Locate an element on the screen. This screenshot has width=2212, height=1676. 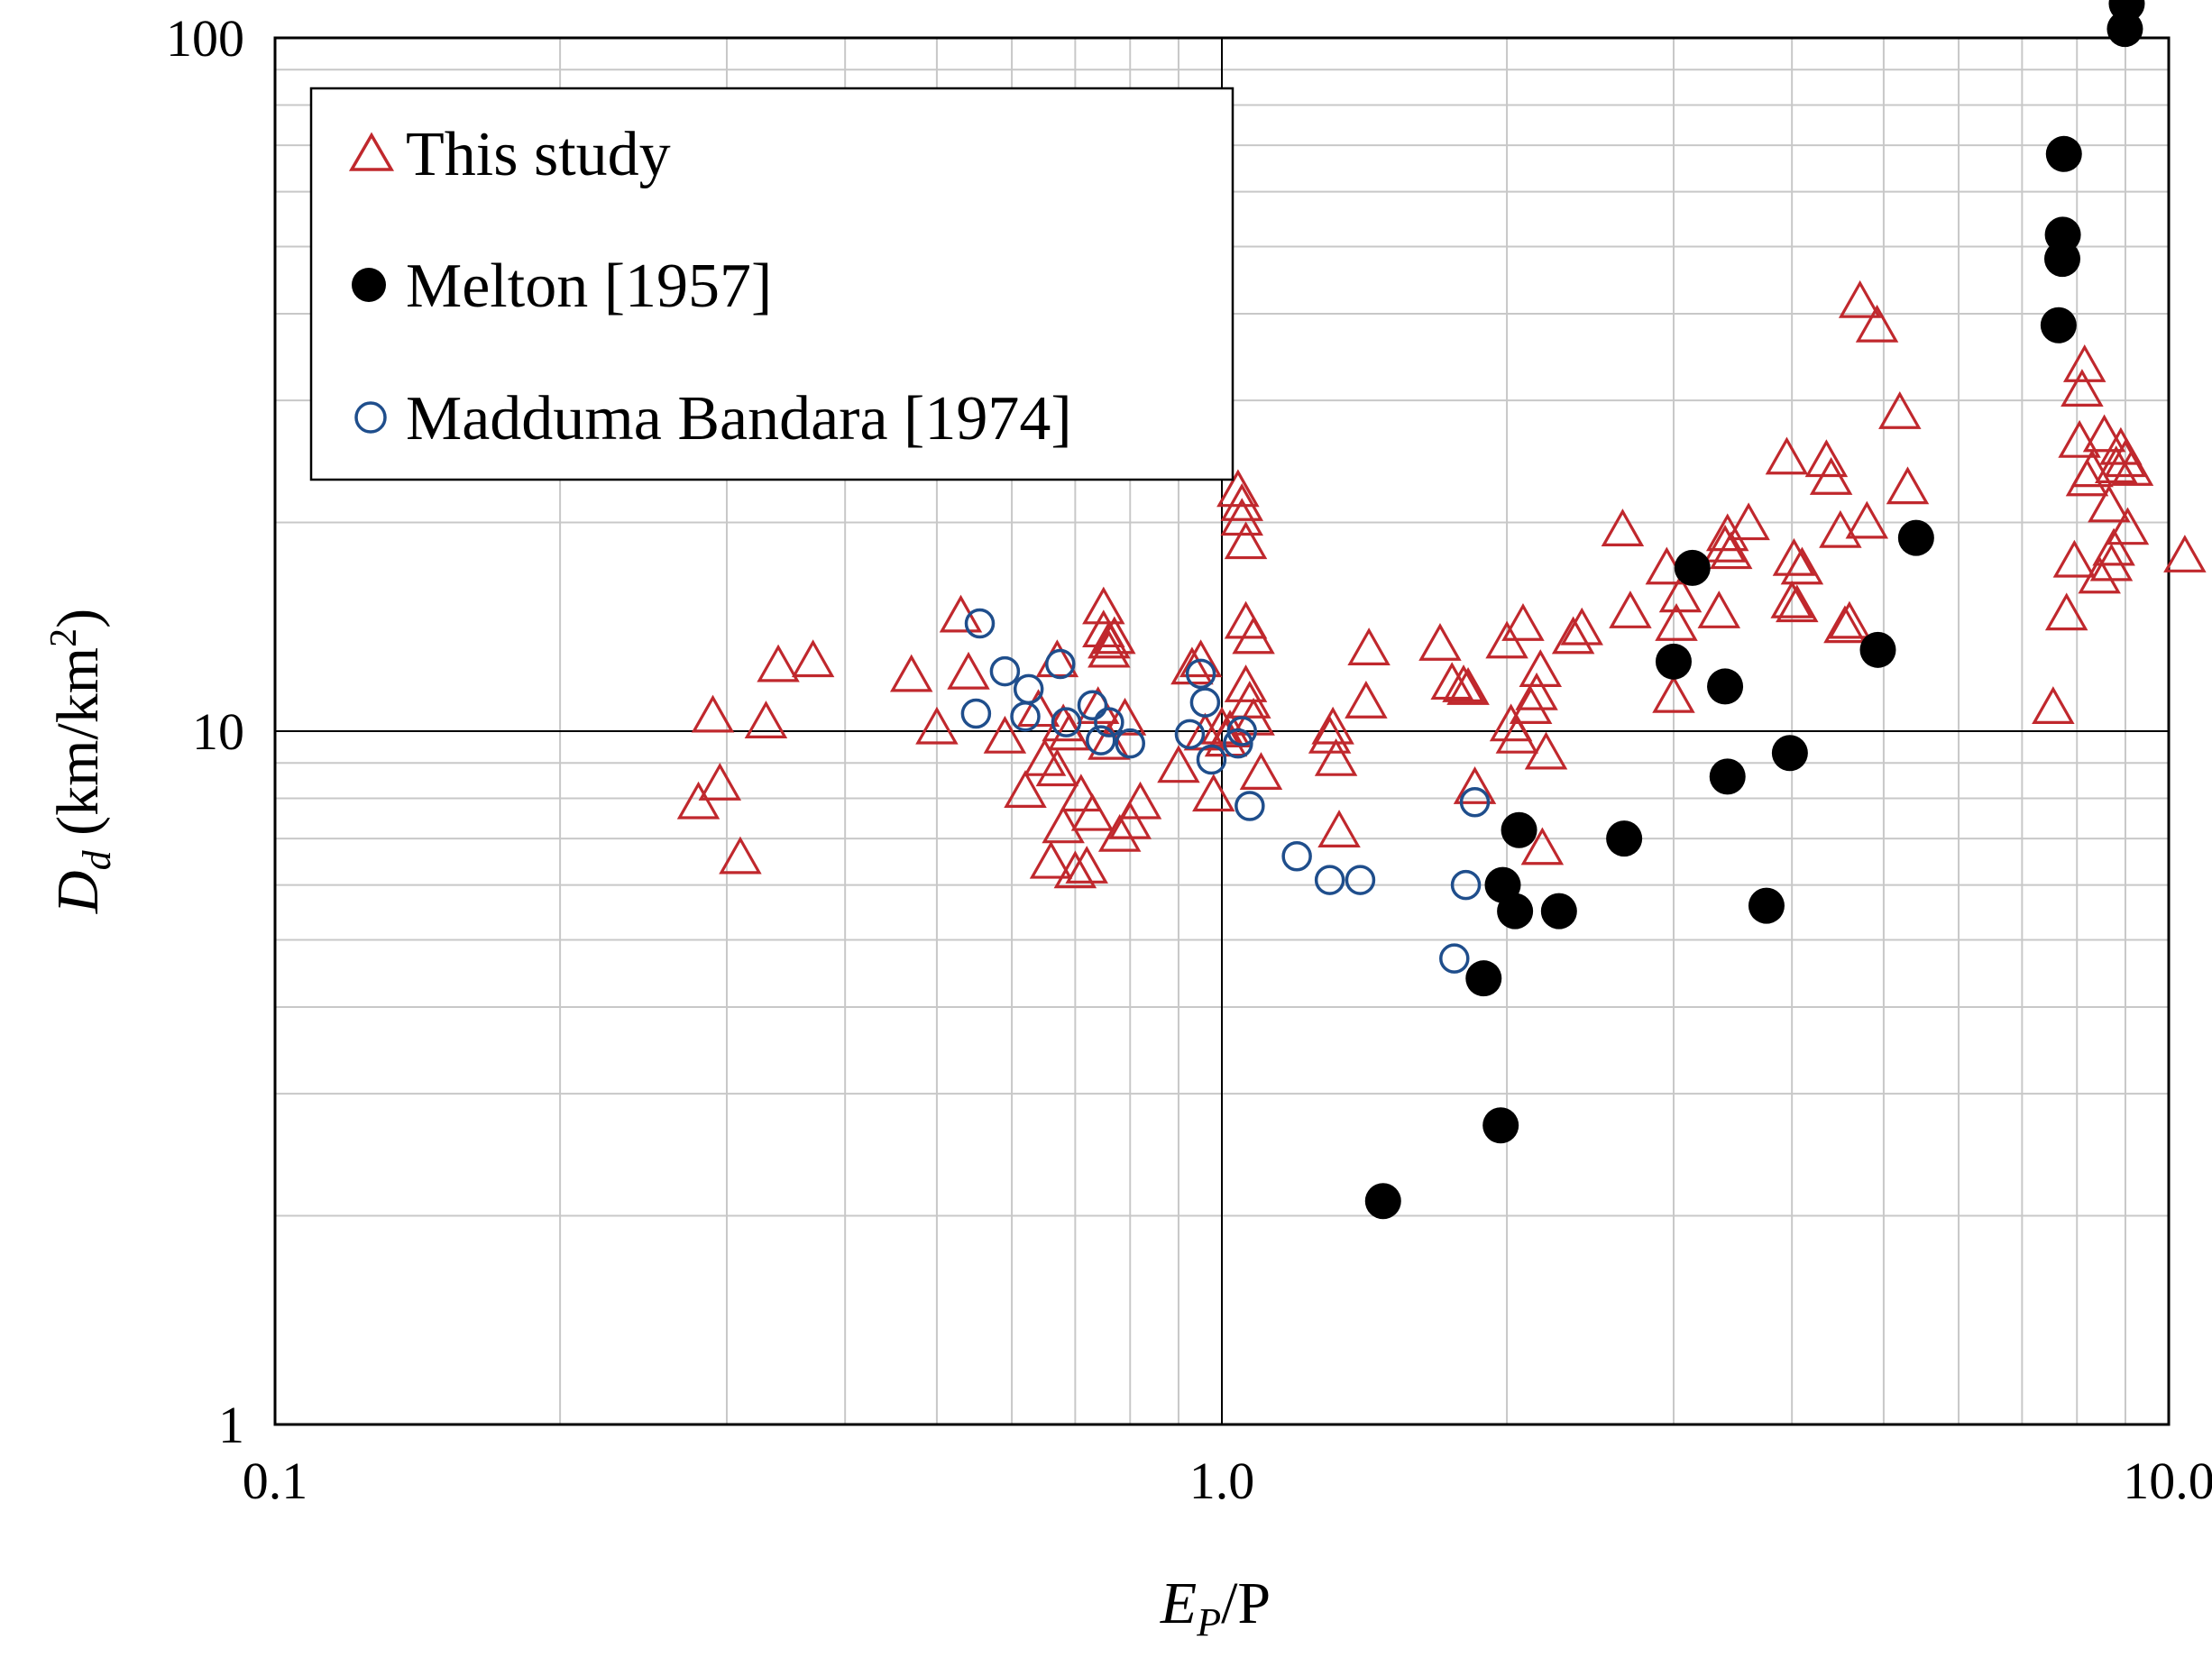
x-tick-label: 1.0 is located at coordinates (1222, 1481).